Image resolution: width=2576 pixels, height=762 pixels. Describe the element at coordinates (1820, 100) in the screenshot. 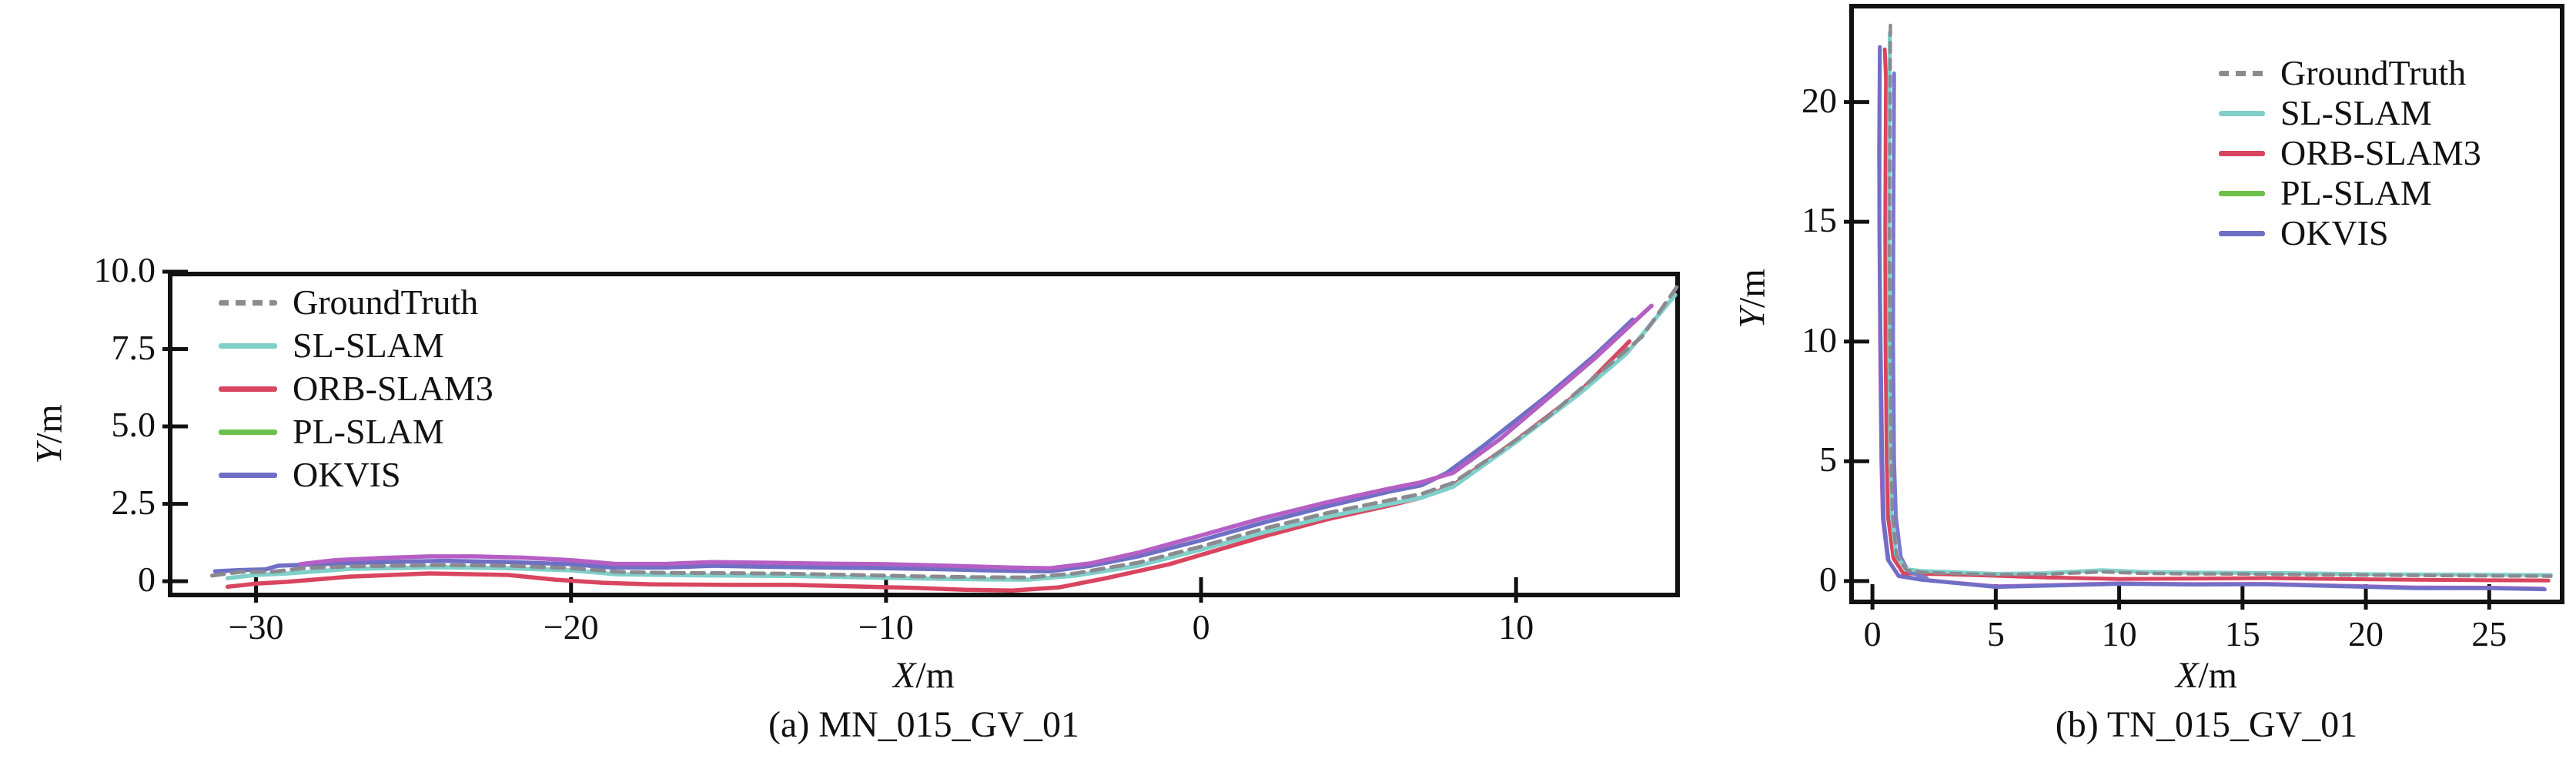

I see `y-tick-label: 20` at that location.